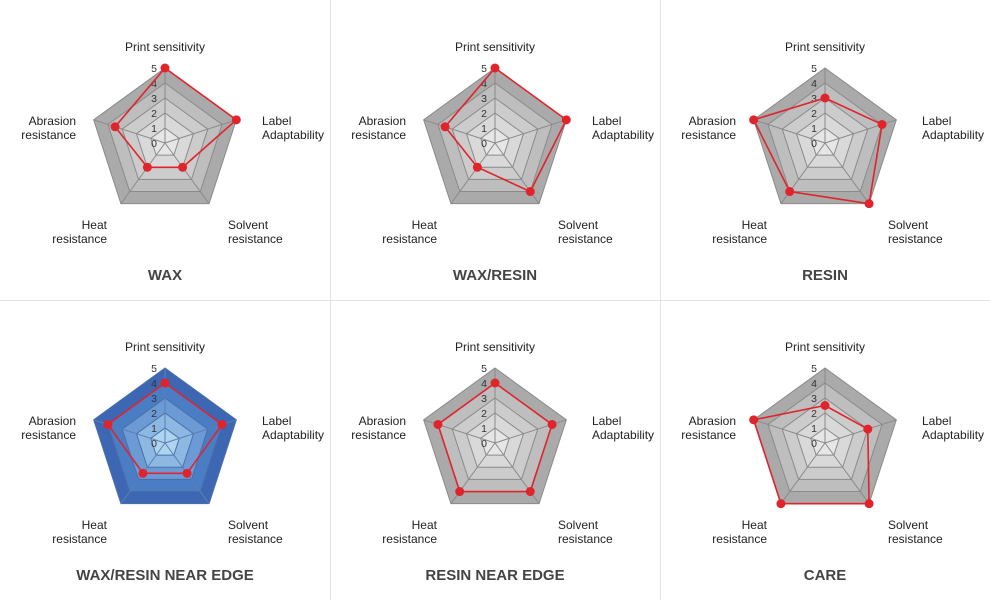 This screenshot has width=990, height=600. Describe the element at coordinates (825, 575) in the screenshot. I see `radar-chart-title: CARE` at that location.